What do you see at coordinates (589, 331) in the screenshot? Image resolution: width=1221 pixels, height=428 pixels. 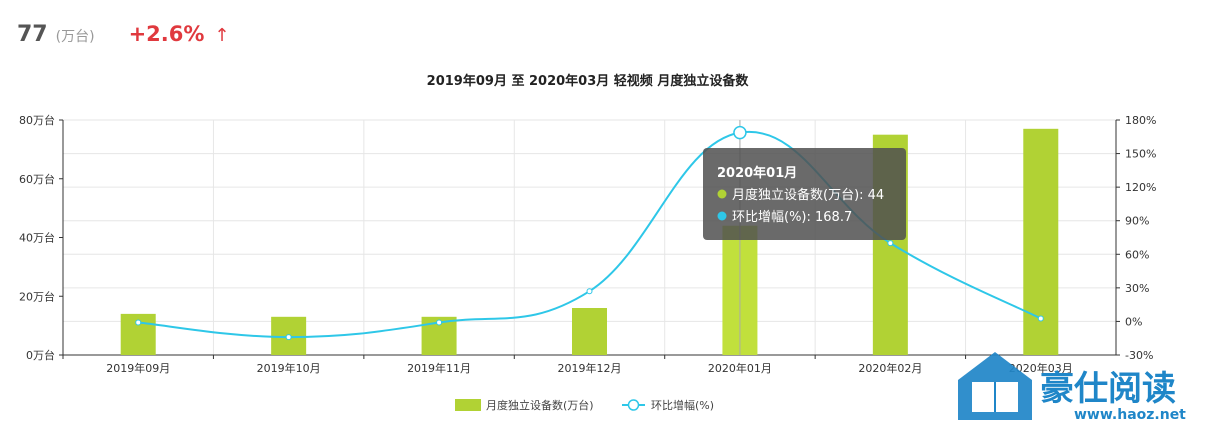 I see `bar` at bounding box center [589, 331].